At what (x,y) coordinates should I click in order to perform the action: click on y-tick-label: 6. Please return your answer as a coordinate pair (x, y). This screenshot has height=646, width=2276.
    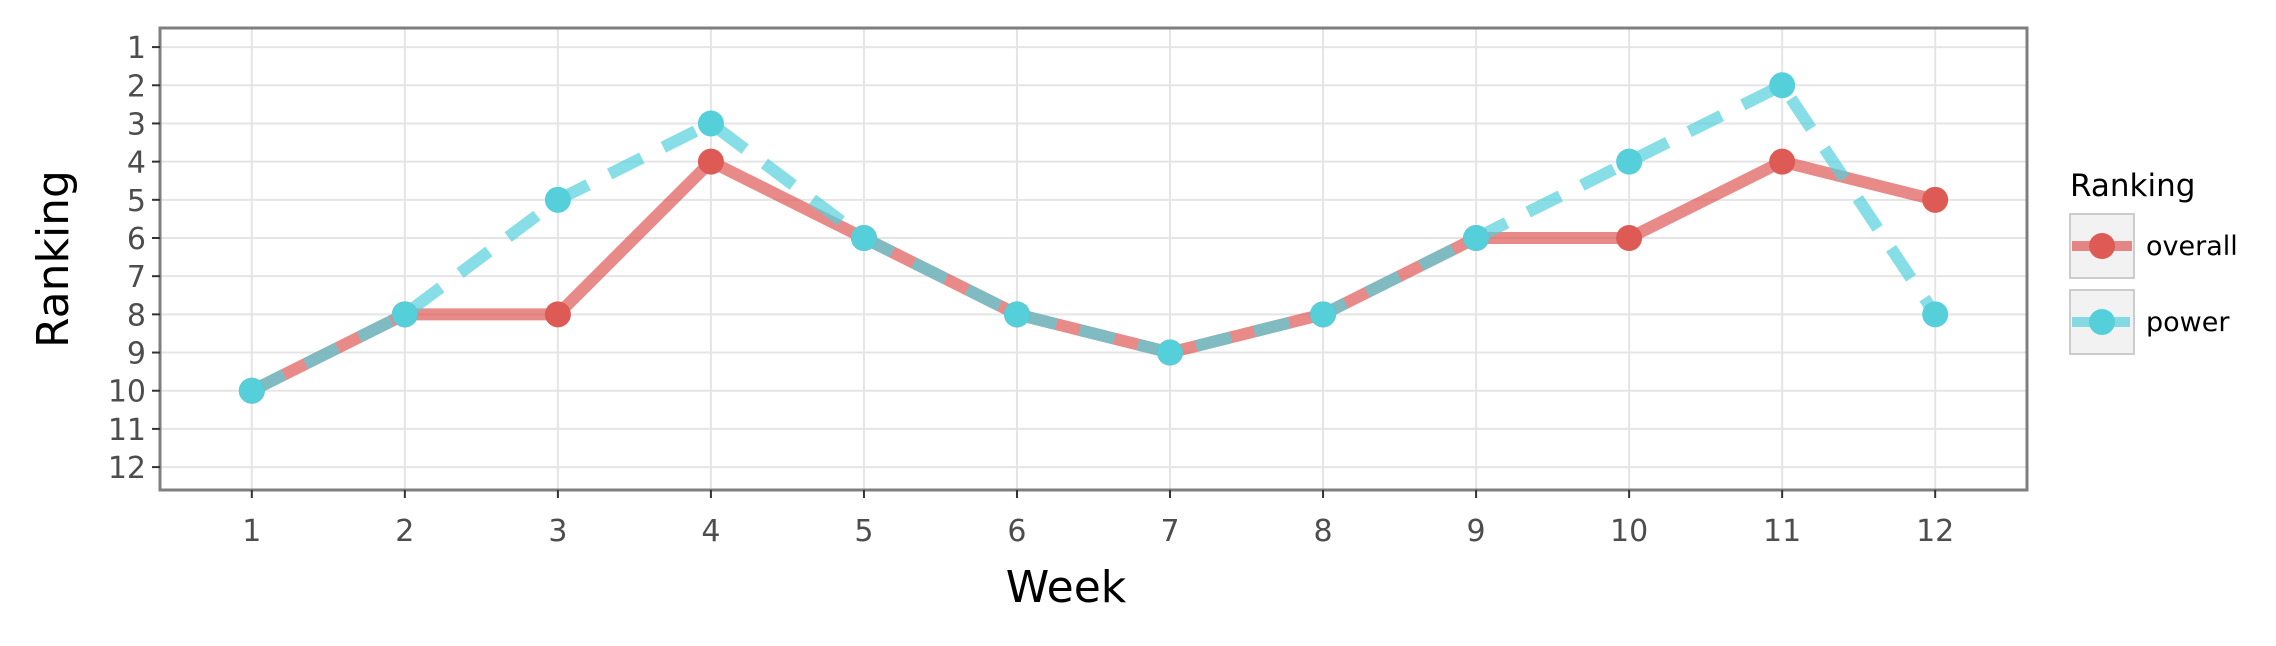
    Looking at the image, I should click on (136, 239).